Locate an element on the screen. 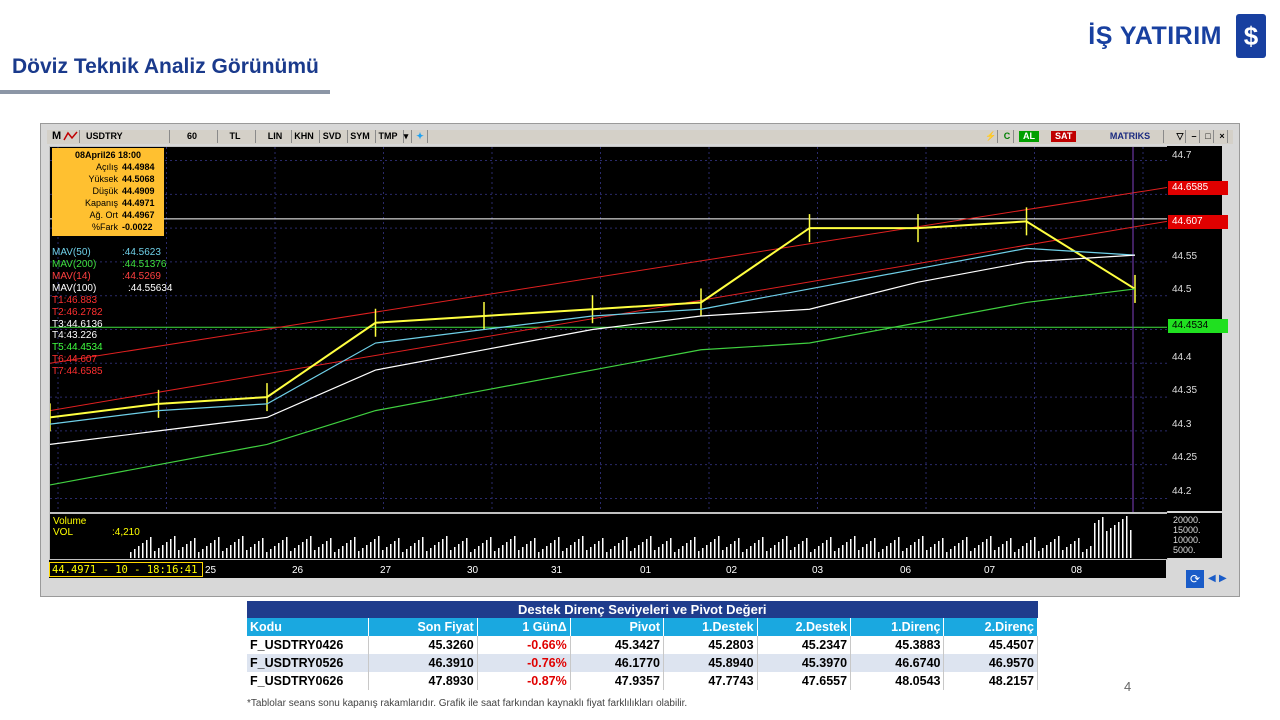 The width and height of the screenshot is (1280, 720). close-icon: × is located at coordinates (1222, 136).